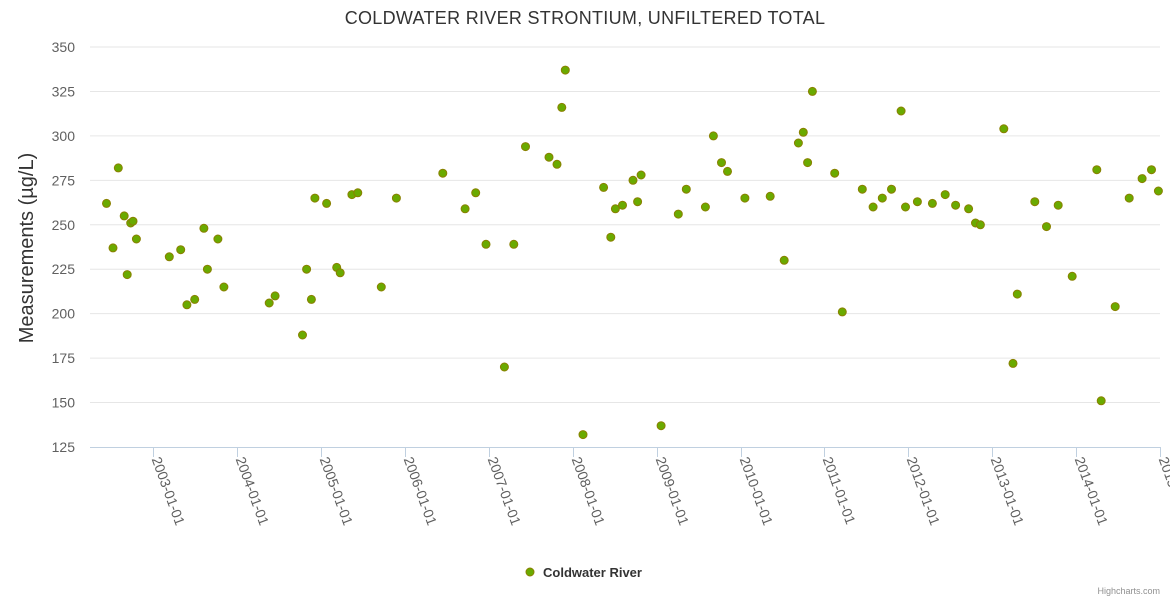  What do you see at coordinates (64, 447) in the screenshot?
I see `y-tick-label: 125` at bounding box center [64, 447].